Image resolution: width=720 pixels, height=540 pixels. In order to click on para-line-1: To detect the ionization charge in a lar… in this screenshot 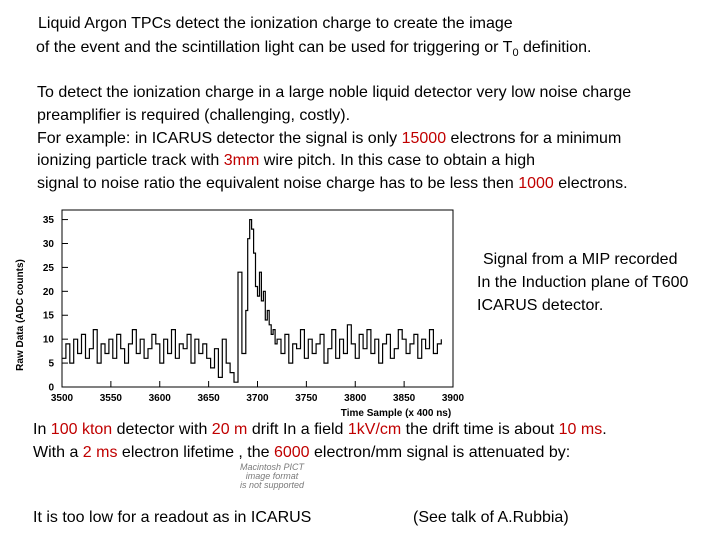, I will do `click(334, 92)`.